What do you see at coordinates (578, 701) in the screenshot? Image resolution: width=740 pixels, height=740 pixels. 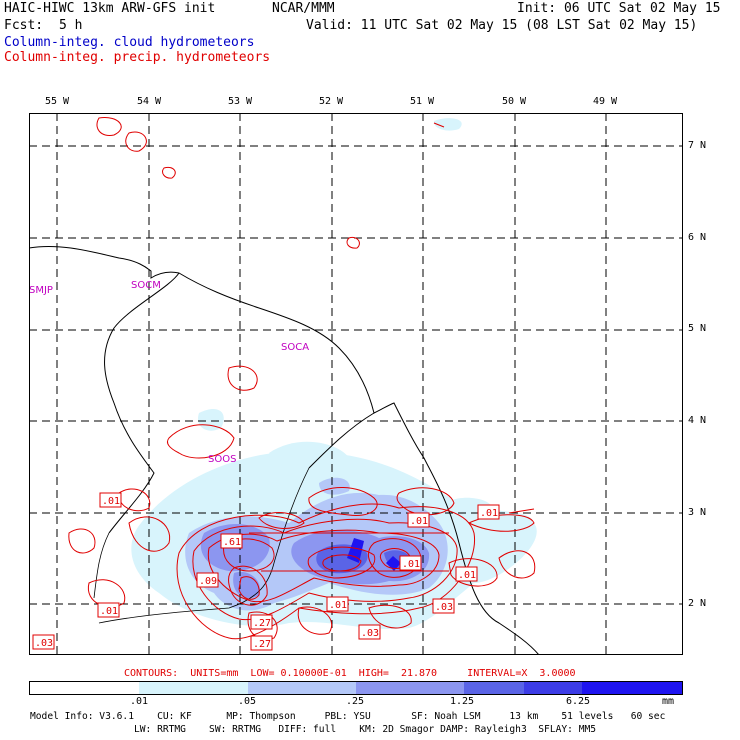 I see `colorbar-tick: 6.25` at bounding box center [578, 701].